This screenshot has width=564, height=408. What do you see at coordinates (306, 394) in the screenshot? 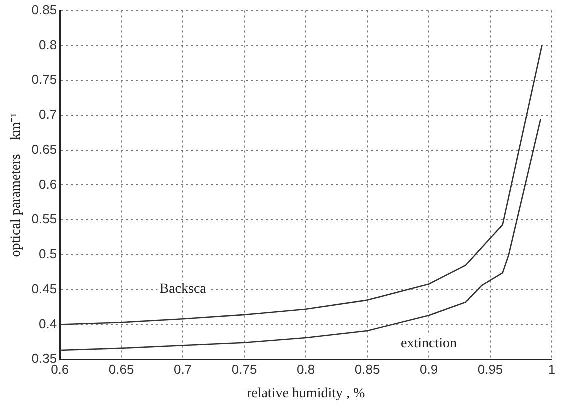
I see `x-axis-title: relative humidity , %` at bounding box center [306, 394].